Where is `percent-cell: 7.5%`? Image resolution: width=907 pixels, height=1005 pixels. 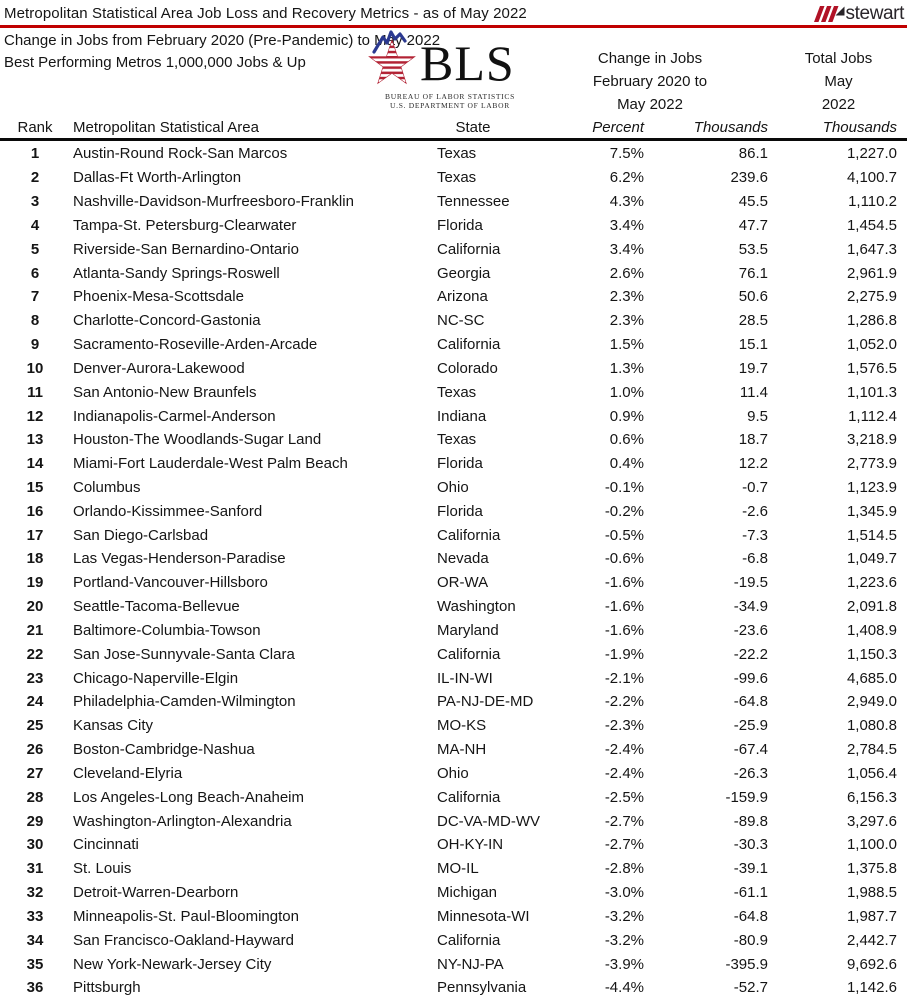 percent-cell: 7.5% is located at coordinates (626, 154).